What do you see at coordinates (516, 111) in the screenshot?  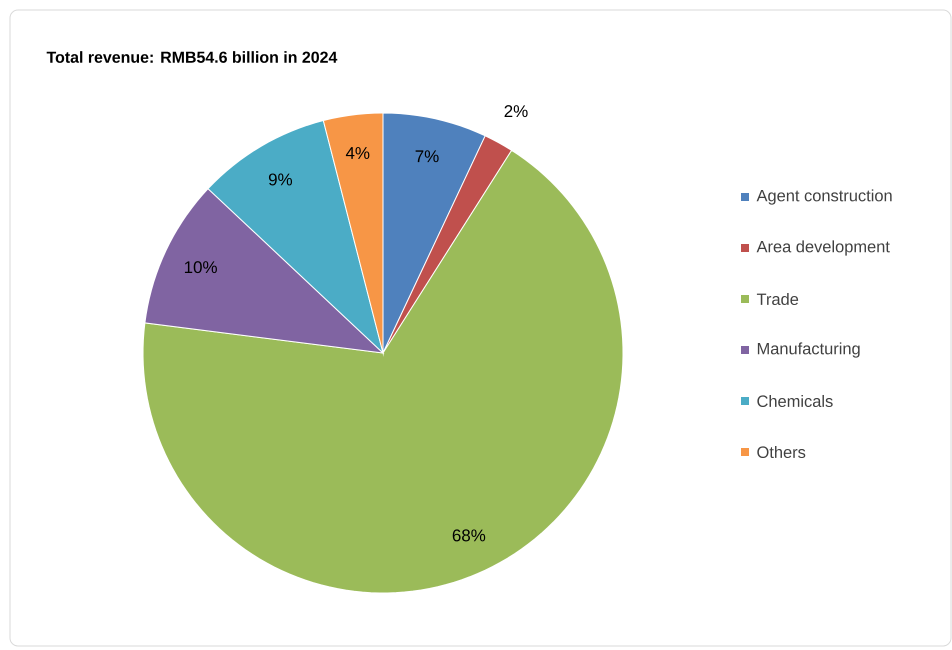 I see `data-label: 2%` at bounding box center [516, 111].